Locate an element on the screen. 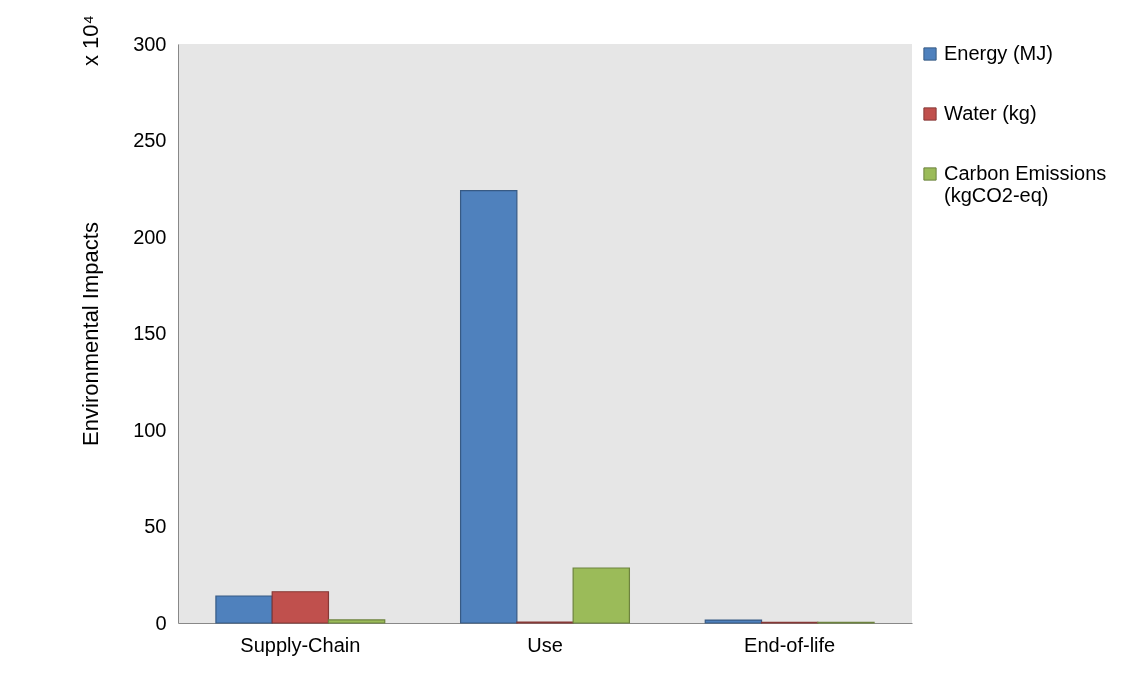  y-tick-label: 300 is located at coordinates (150, 43).